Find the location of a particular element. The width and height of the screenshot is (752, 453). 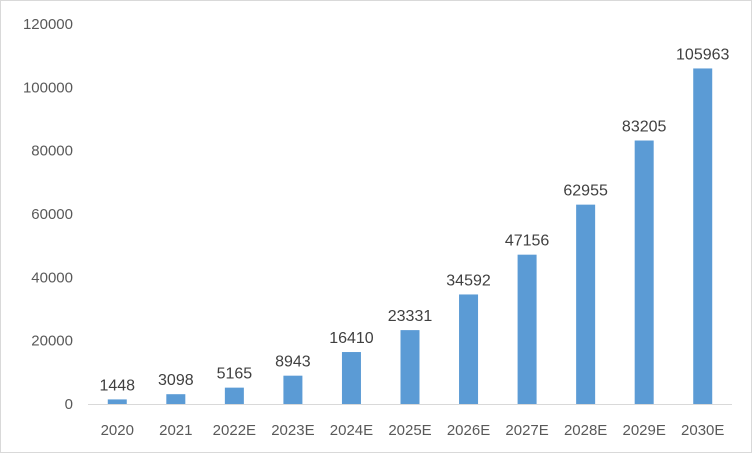

x-tick-label-2020: 2020 is located at coordinates (117, 430).